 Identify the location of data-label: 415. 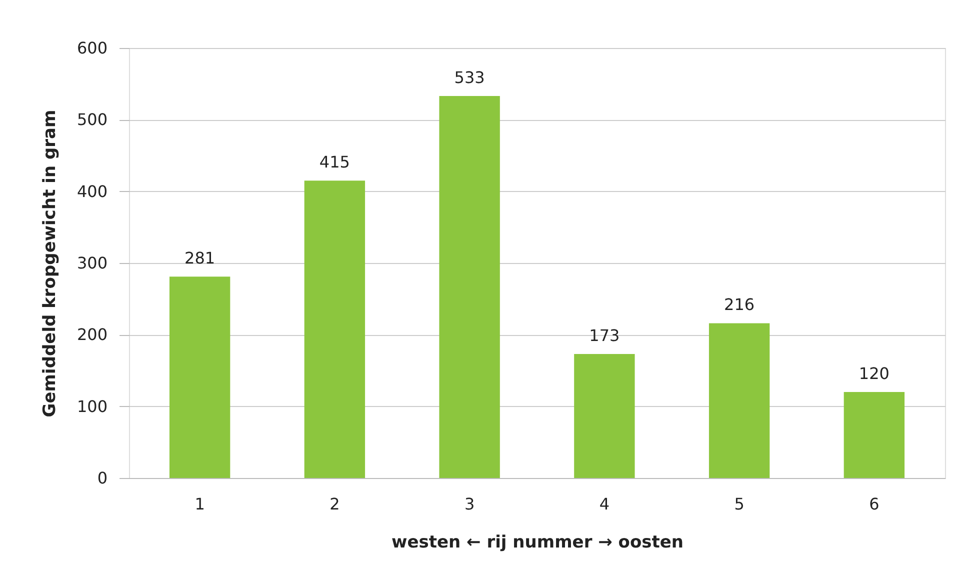
(334, 162).